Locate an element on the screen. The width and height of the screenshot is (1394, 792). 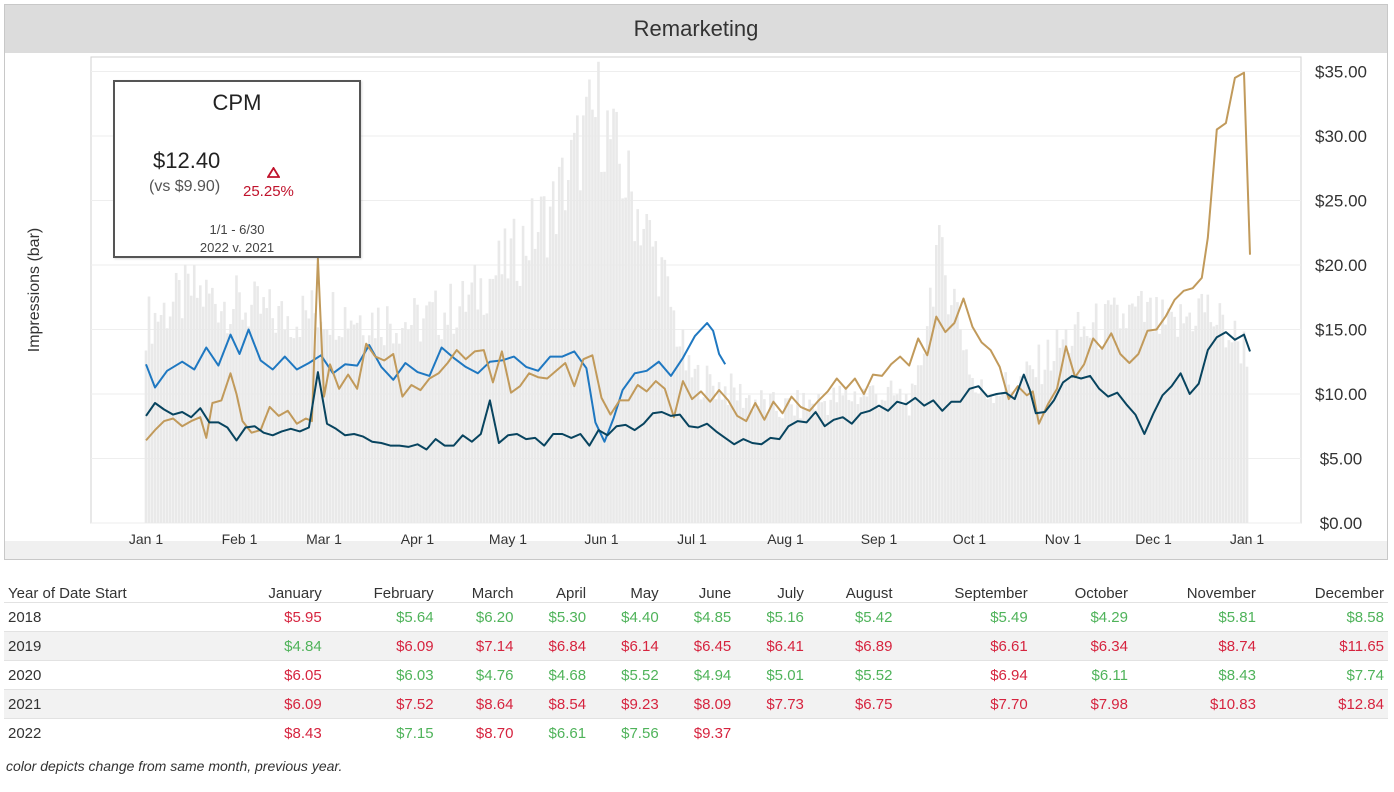
column-header-month: February is located at coordinates (403, 593).